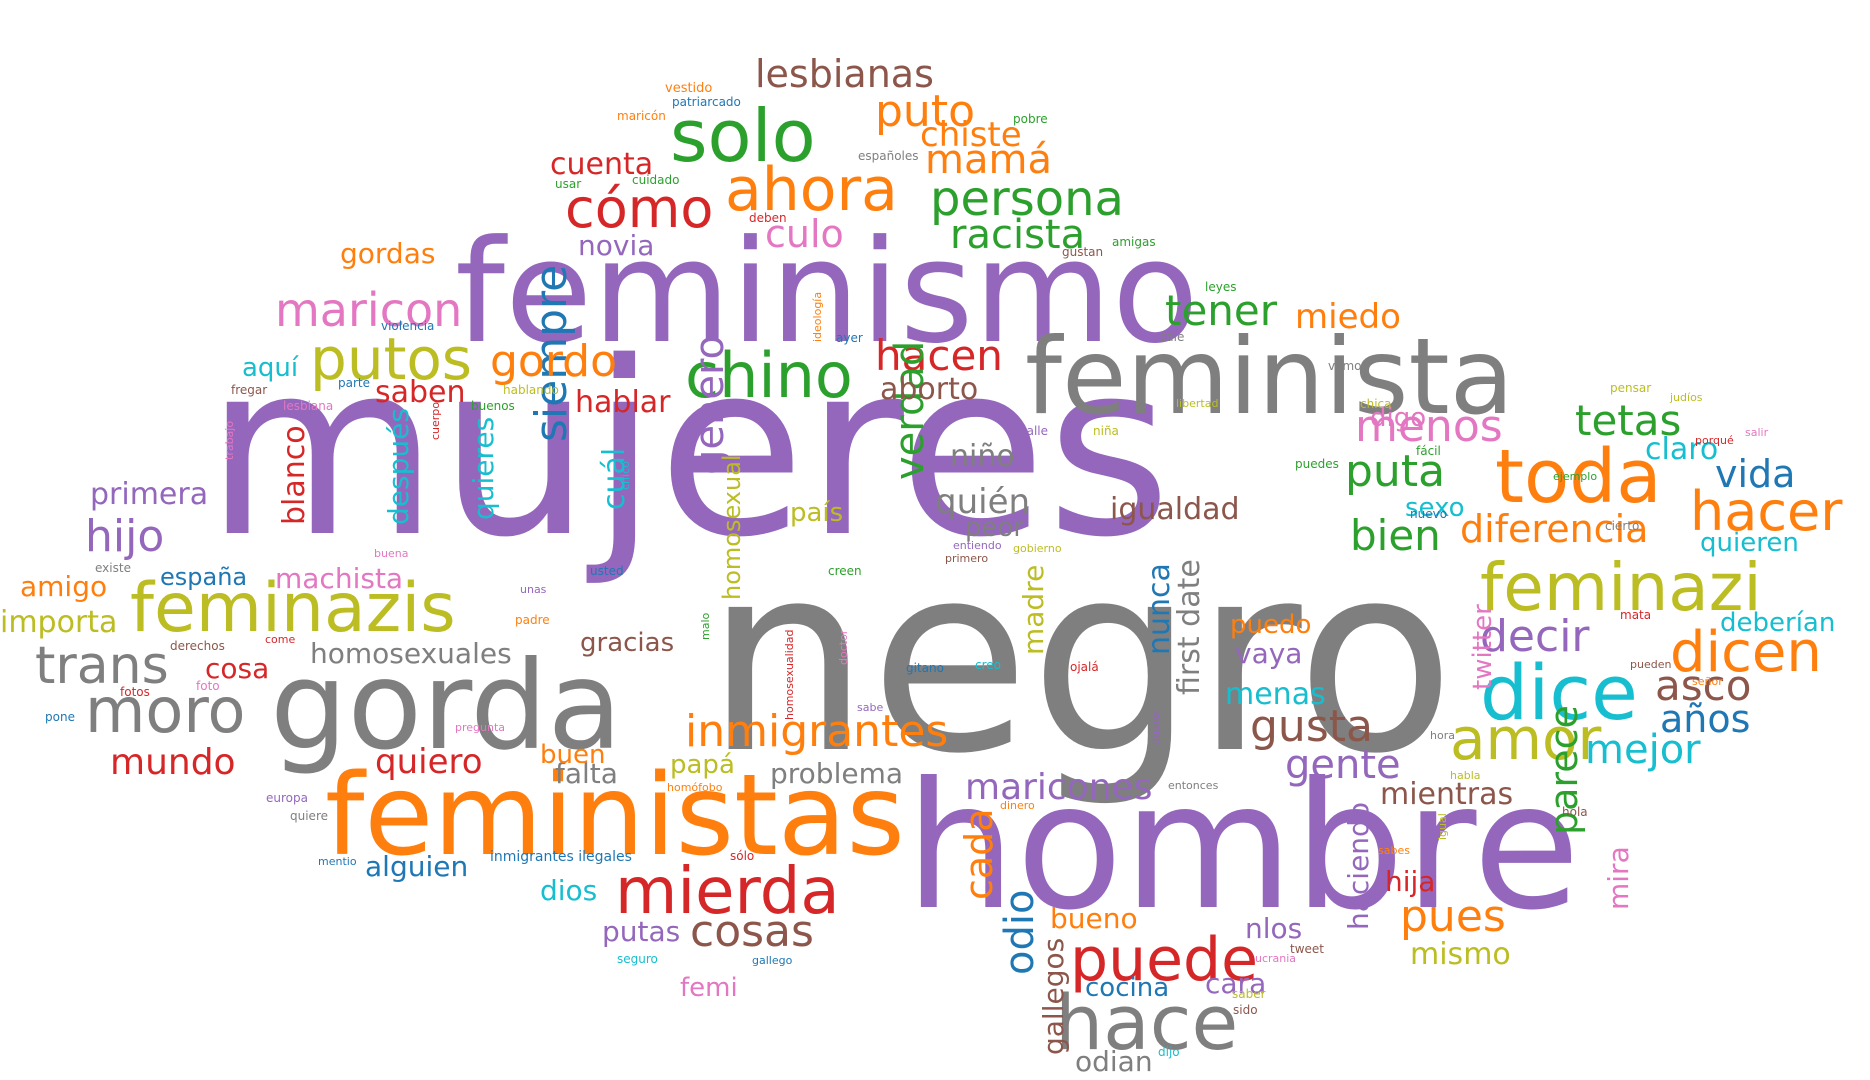 The height and width of the screenshot is (1080, 1870). Describe the element at coordinates (1249, 994) in the screenshot. I see `word-197: saber` at that location.